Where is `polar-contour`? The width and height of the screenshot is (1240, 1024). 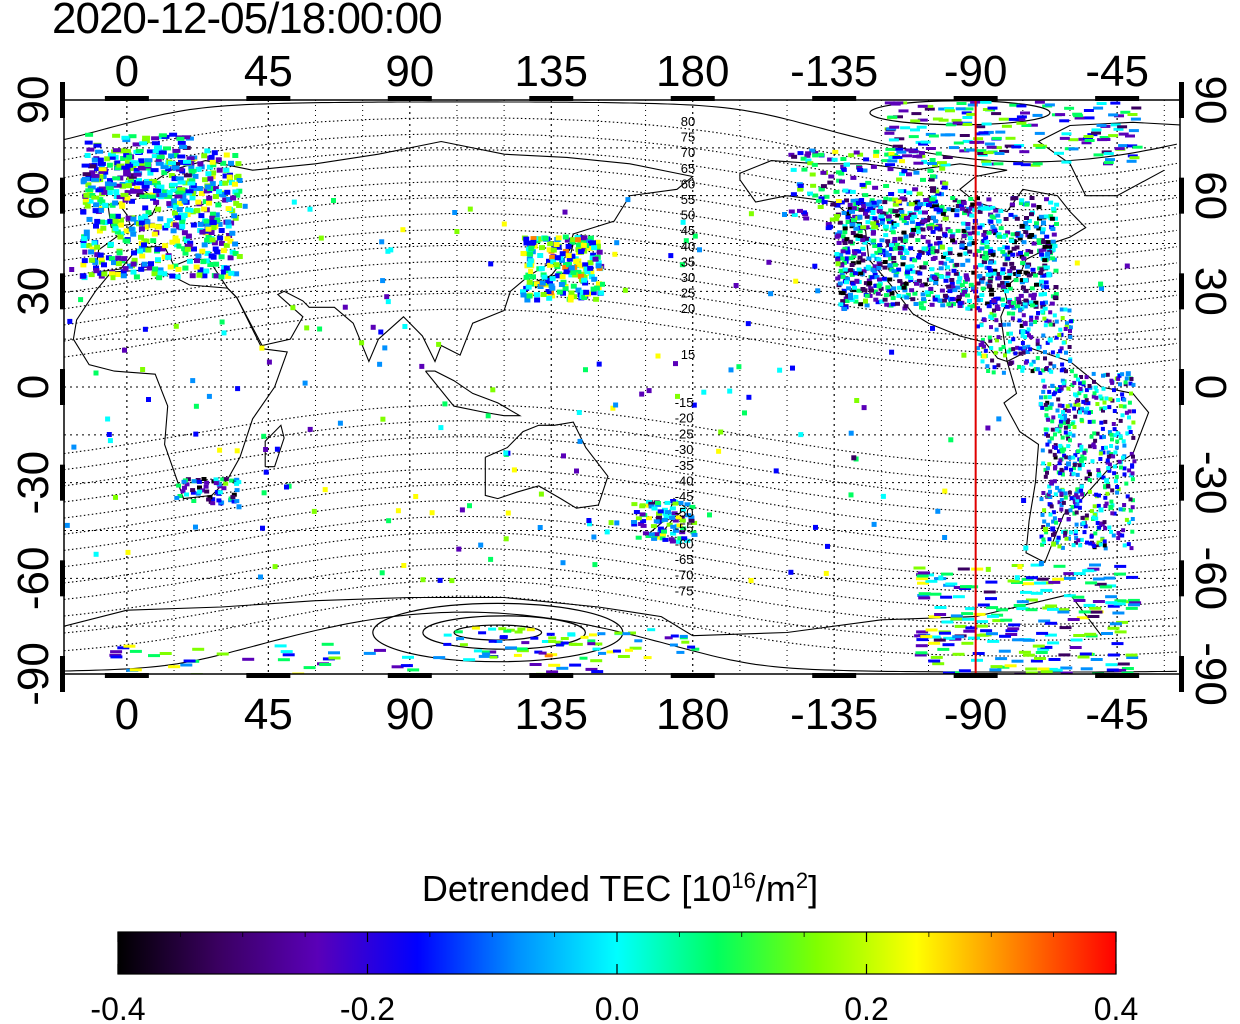
polar-contour is located at coordinates (498, 632).